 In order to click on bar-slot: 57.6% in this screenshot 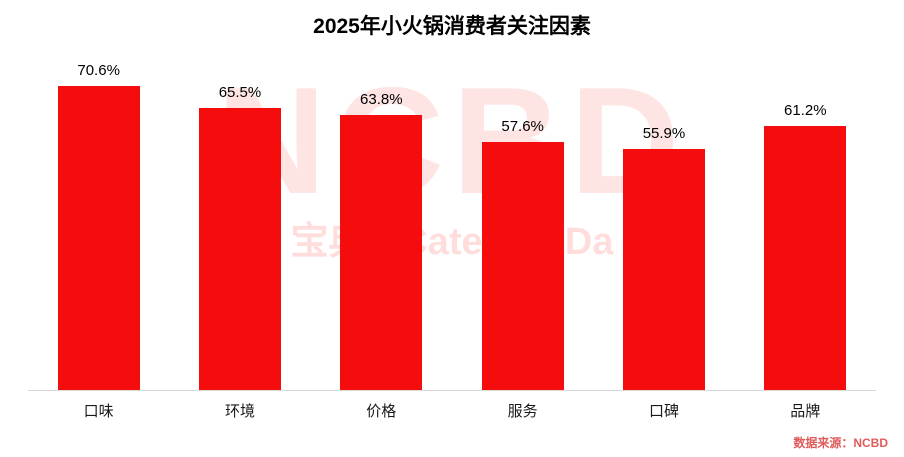, I will do `click(522, 254)`.